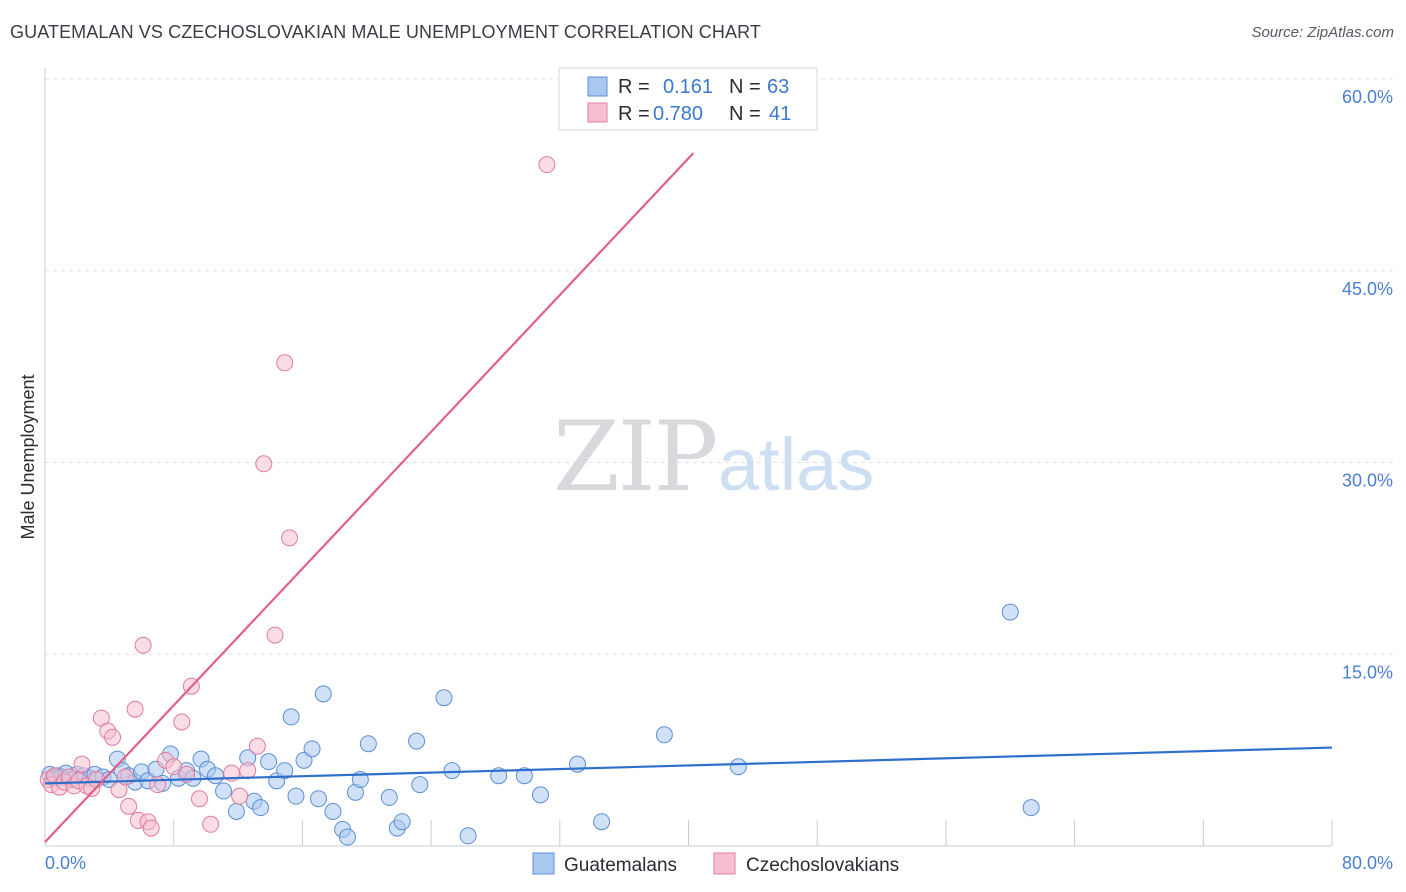  Describe the element at coordinates (688, 765) in the screenshot. I see `guatemalan-trend-line` at that location.